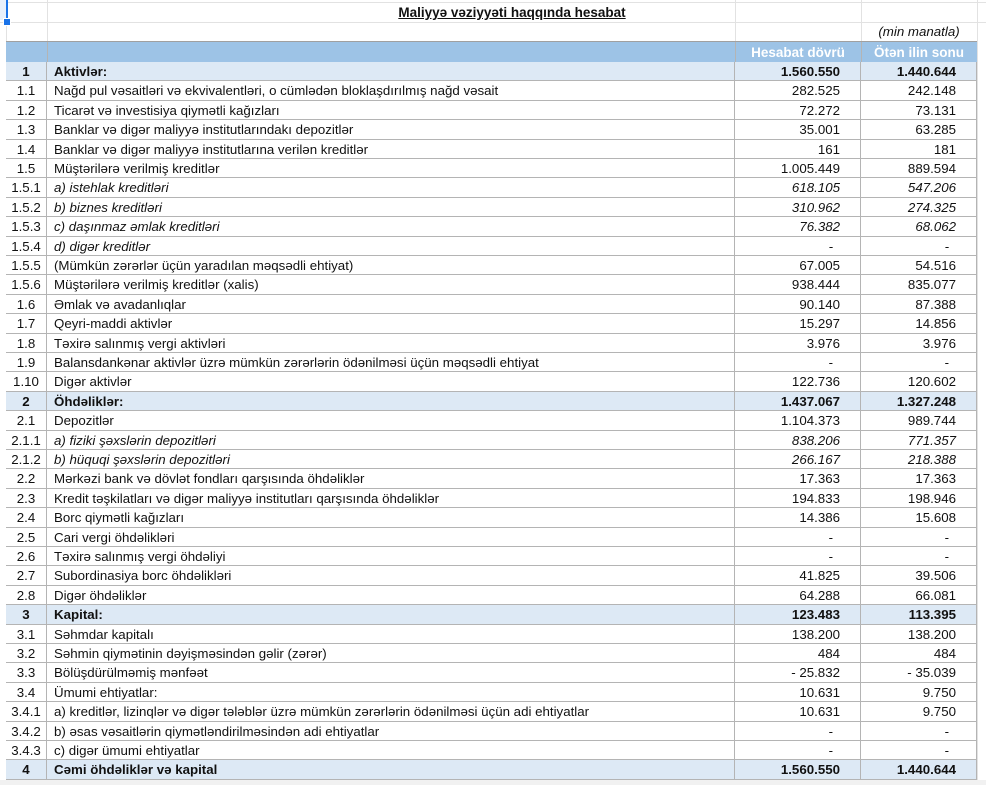  I want to click on previous-year-value: 73.131, so click(919, 110).